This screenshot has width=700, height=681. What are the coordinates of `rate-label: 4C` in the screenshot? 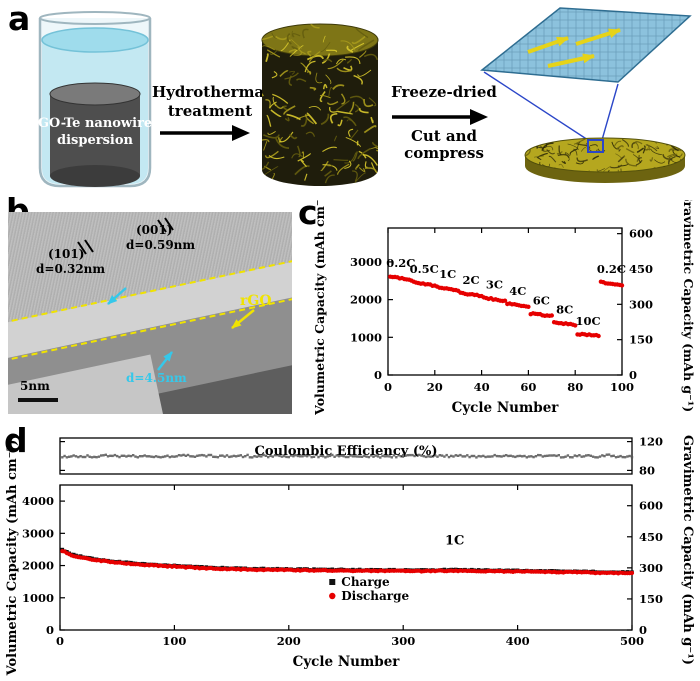 It's located at (517, 291).